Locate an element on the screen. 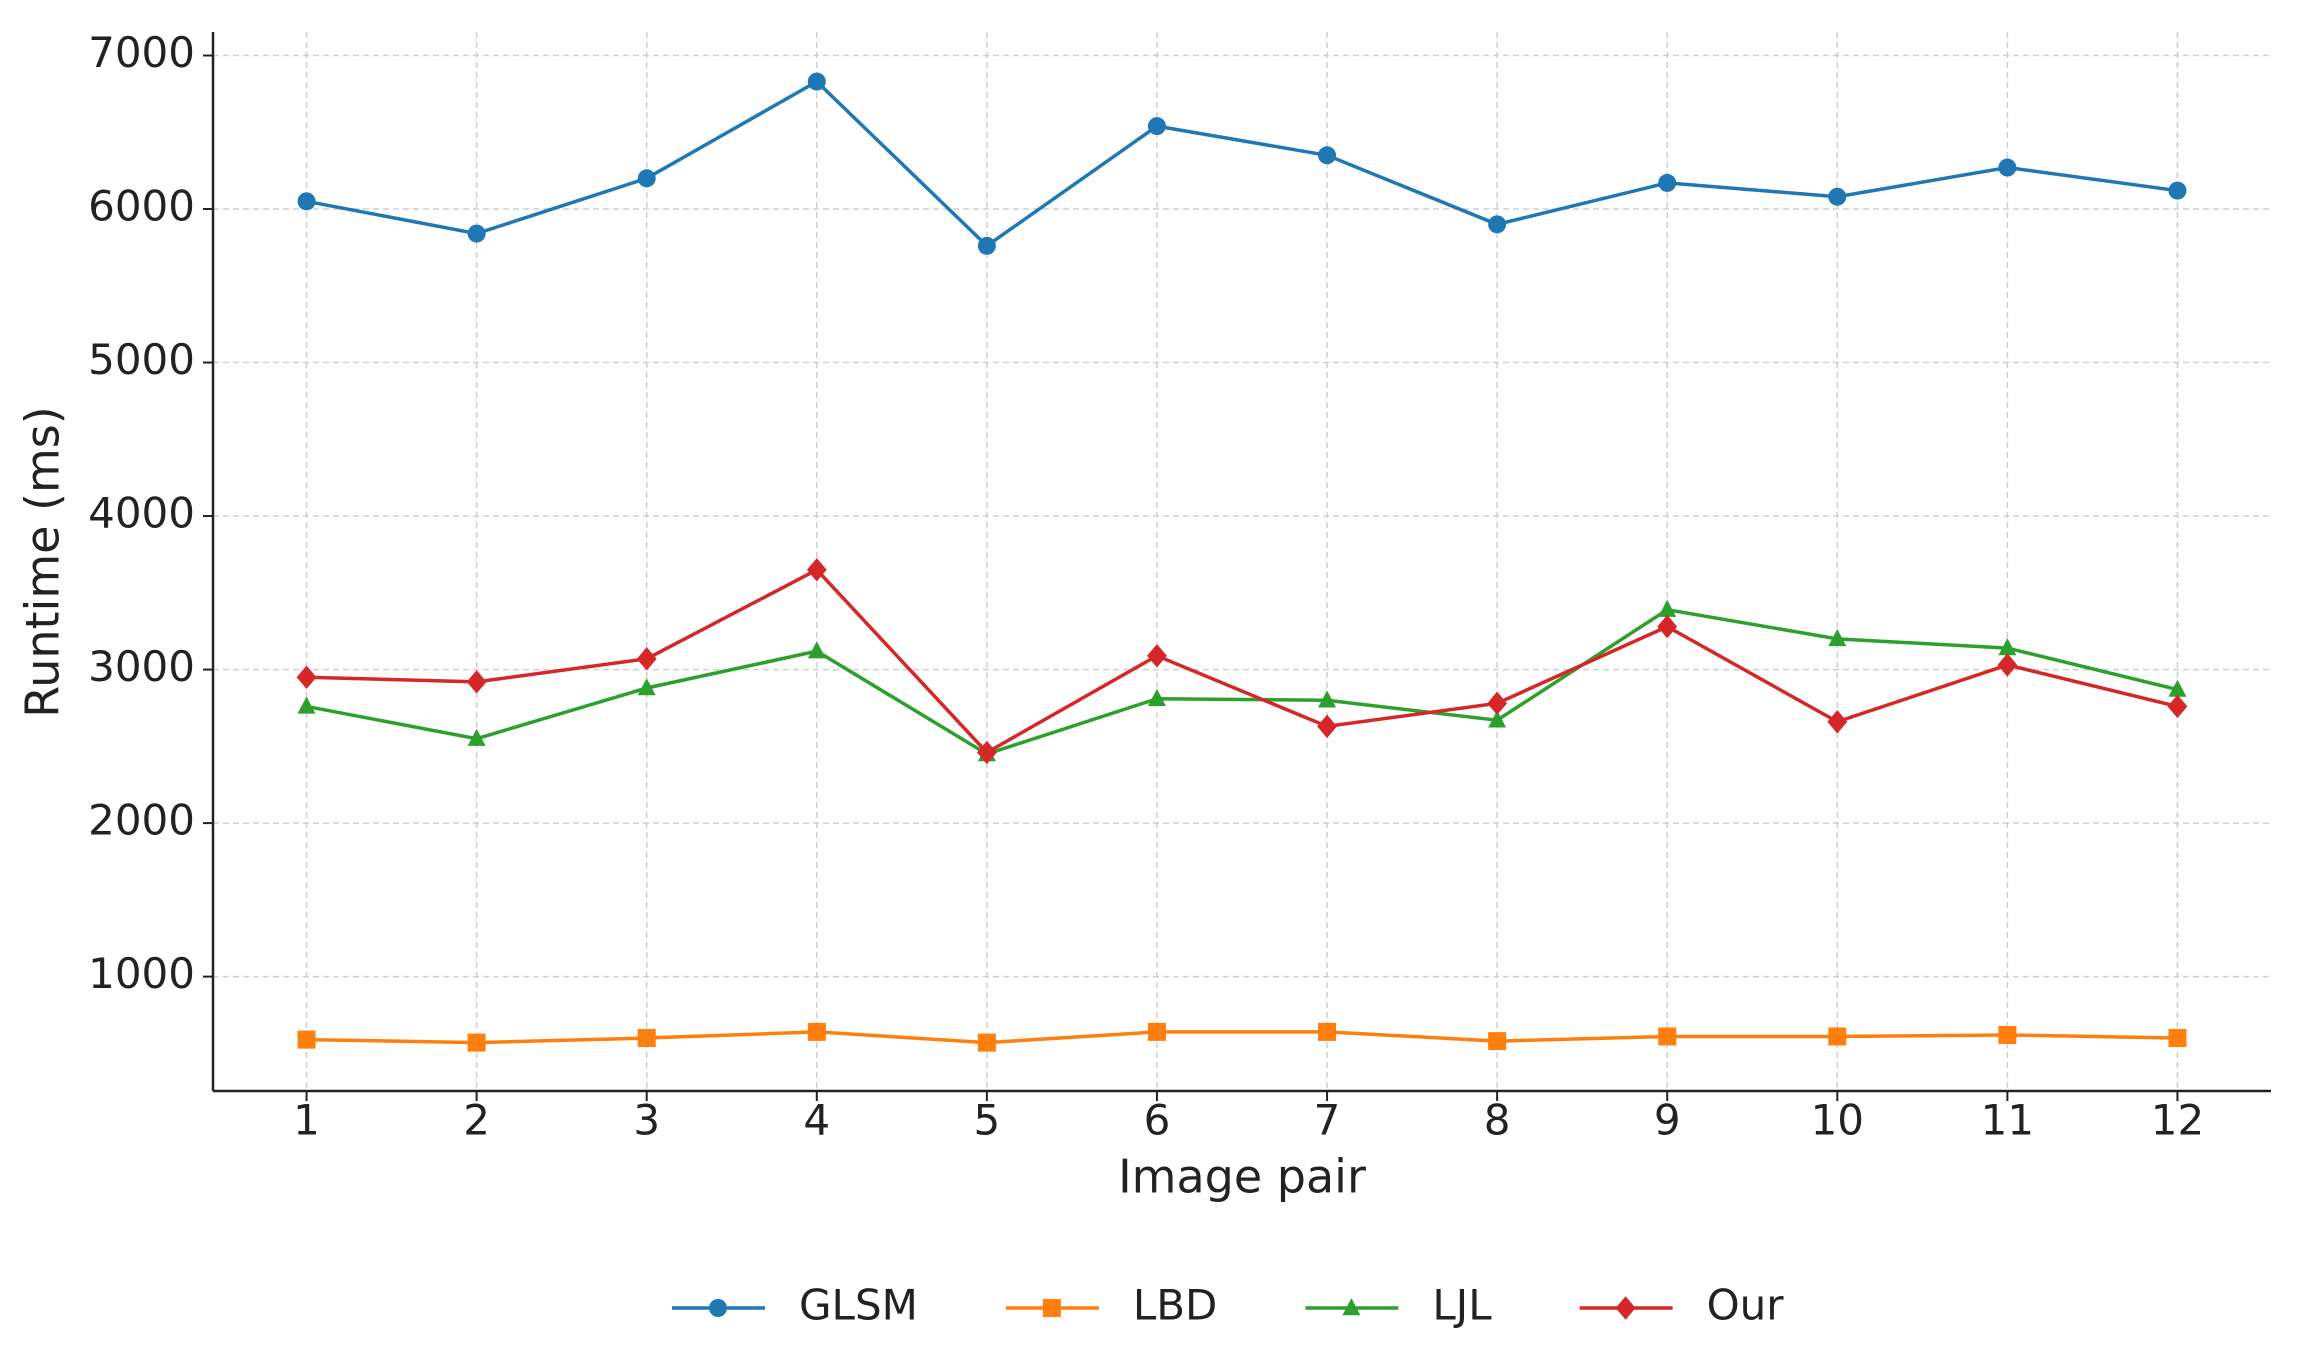 The width and height of the screenshot is (2299, 1346). x-tick-label: 3 is located at coordinates (646, 1120).